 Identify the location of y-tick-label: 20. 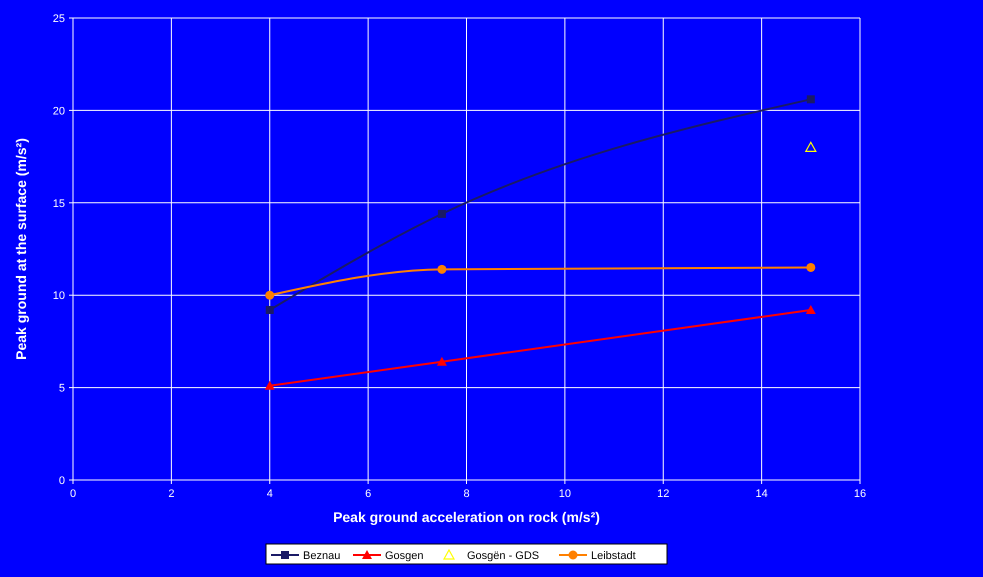
(58, 111).